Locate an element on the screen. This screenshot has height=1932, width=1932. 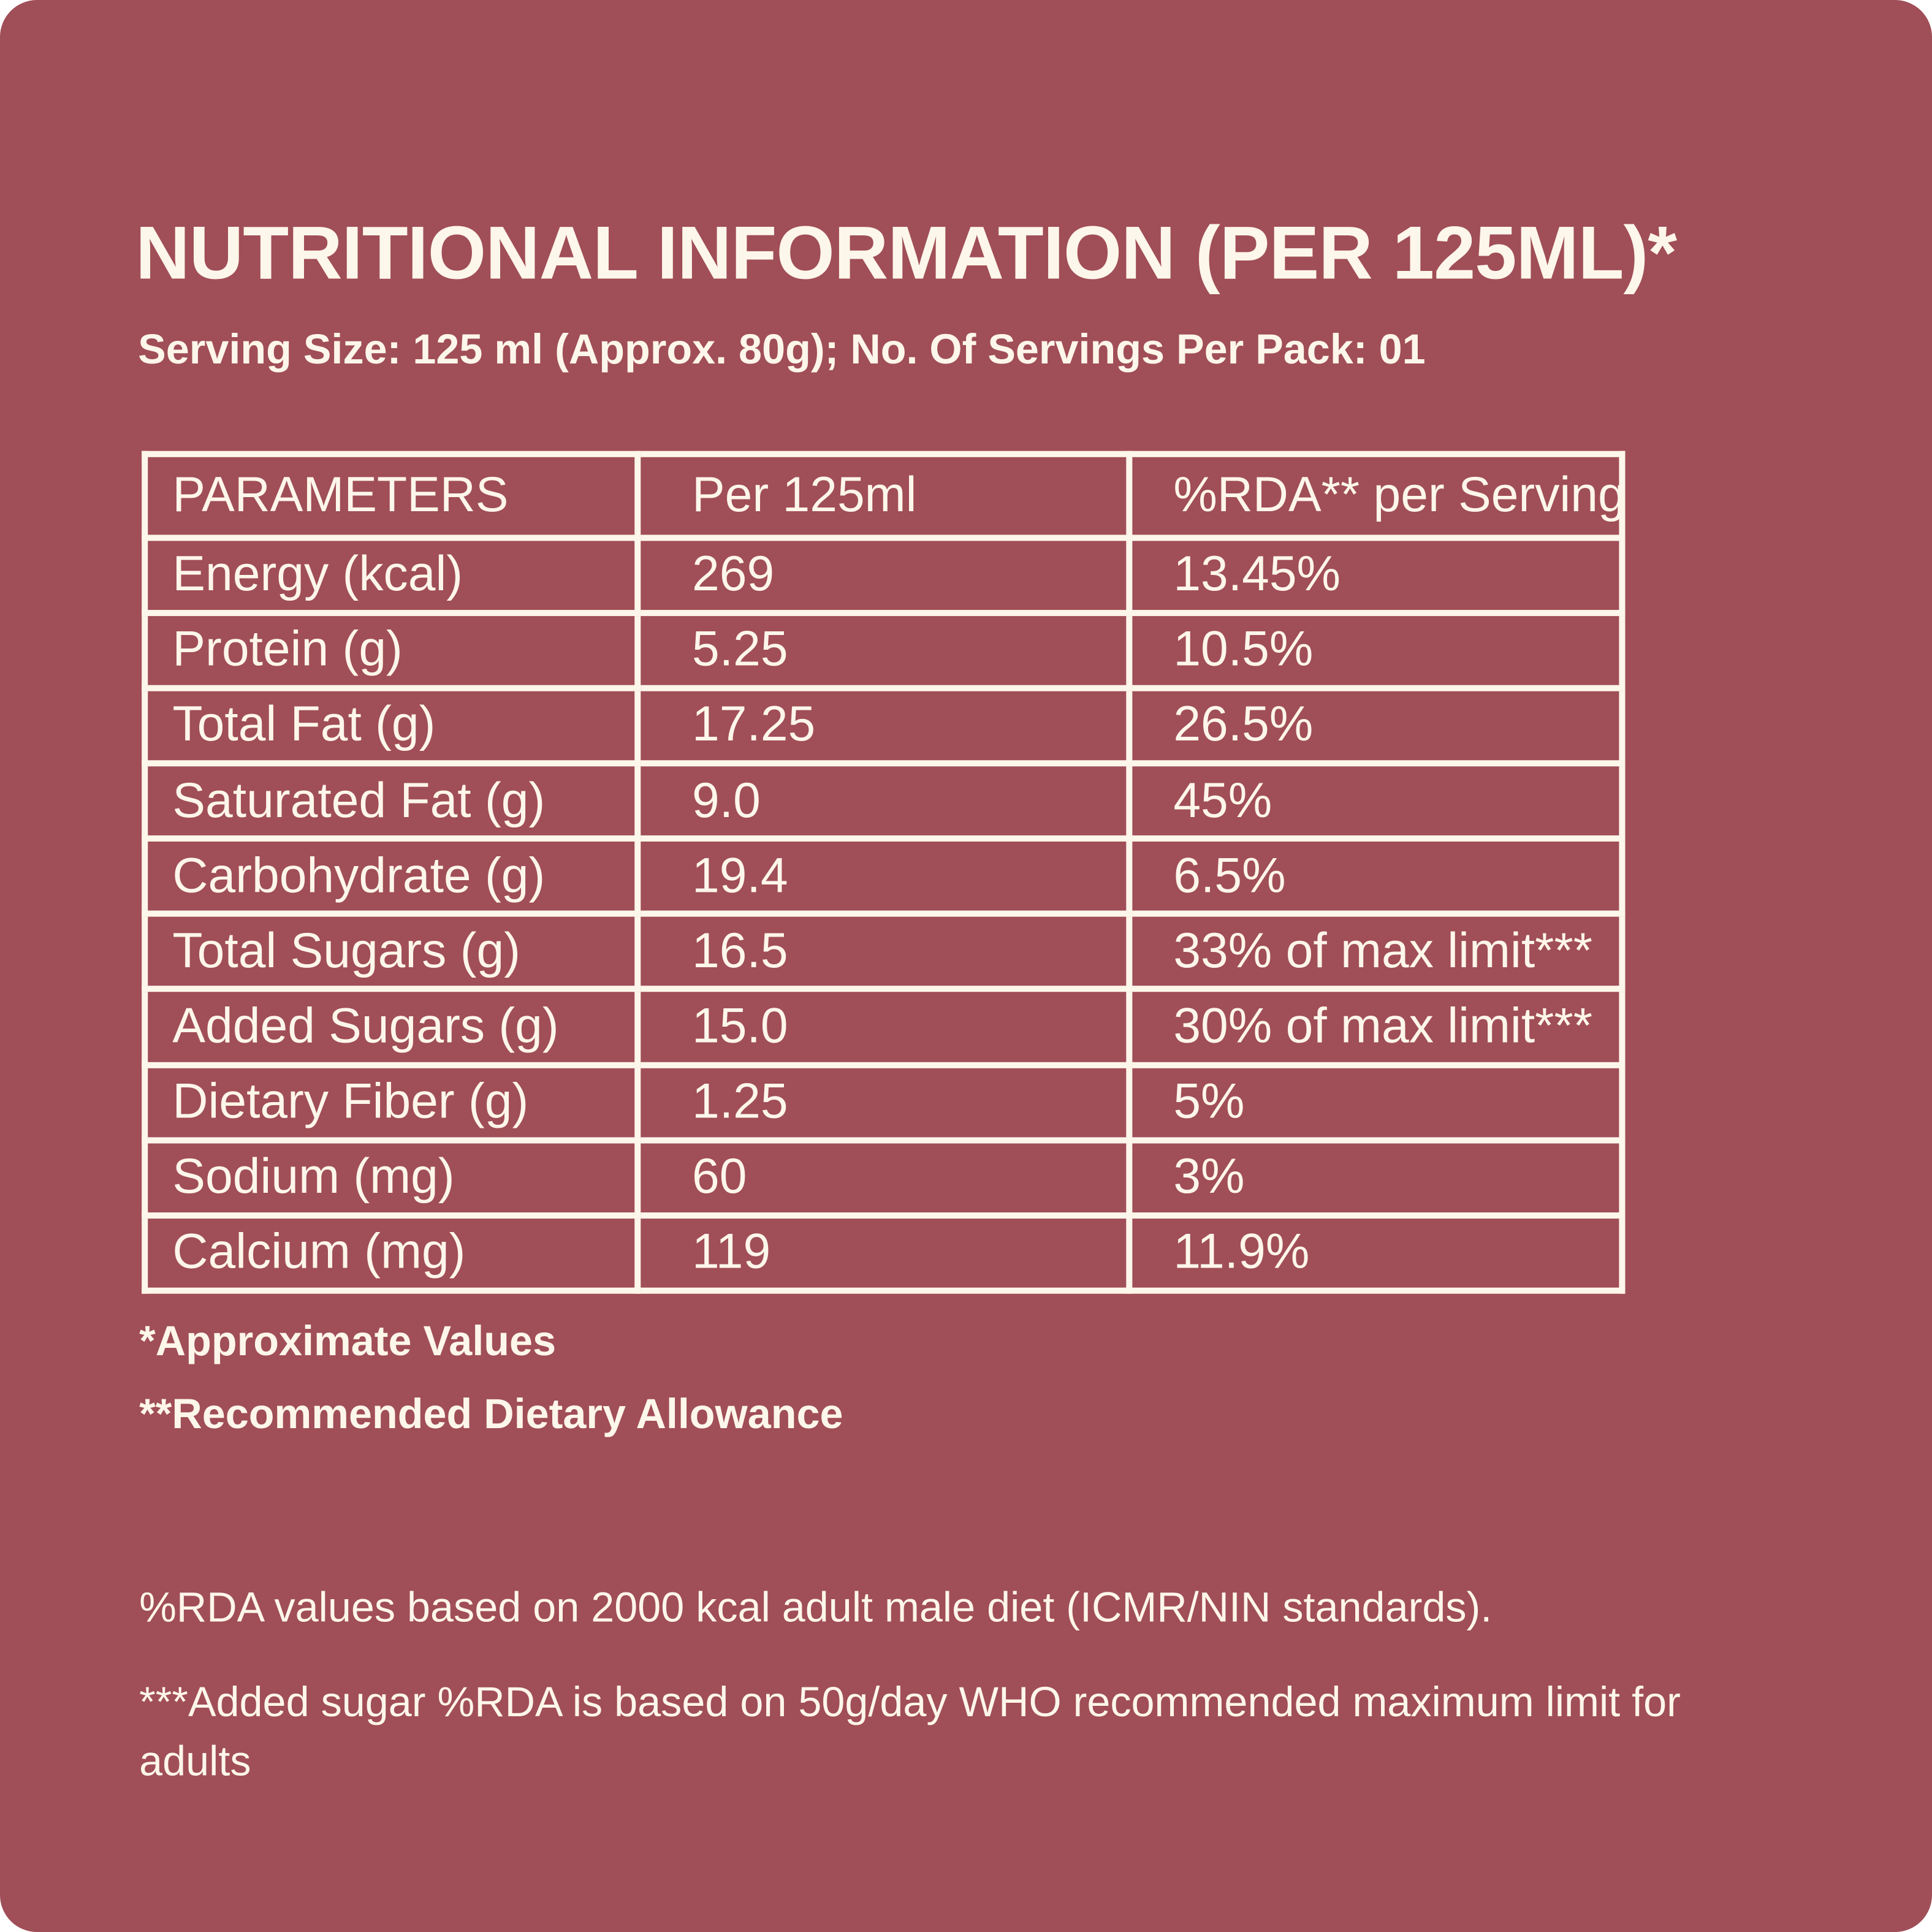
cell: 19.4 is located at coordinates (884, 877).